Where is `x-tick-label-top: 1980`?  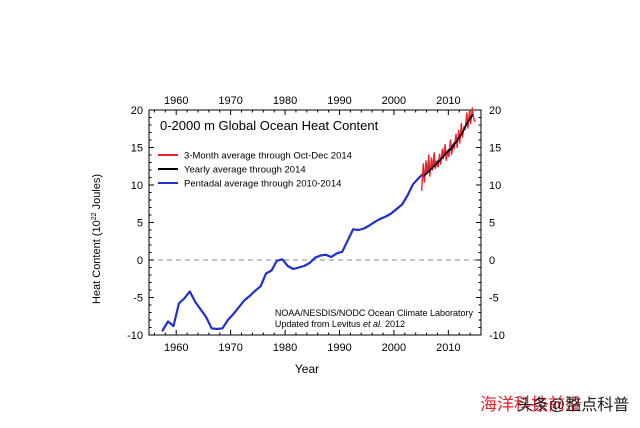 x-tick-label-top: 1980 is located at coordinates (285, 101).